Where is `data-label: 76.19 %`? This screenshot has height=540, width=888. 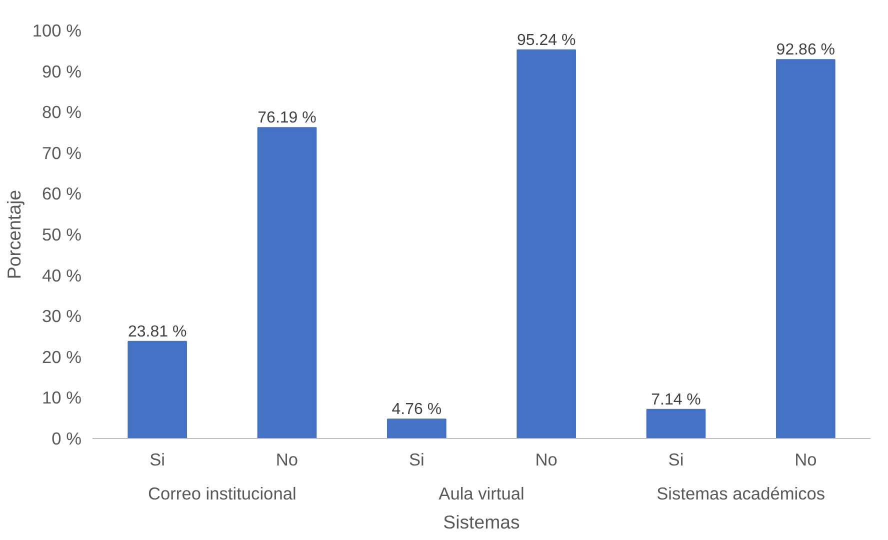 data-label: 76.19 % is located at coordinates (287, 118).